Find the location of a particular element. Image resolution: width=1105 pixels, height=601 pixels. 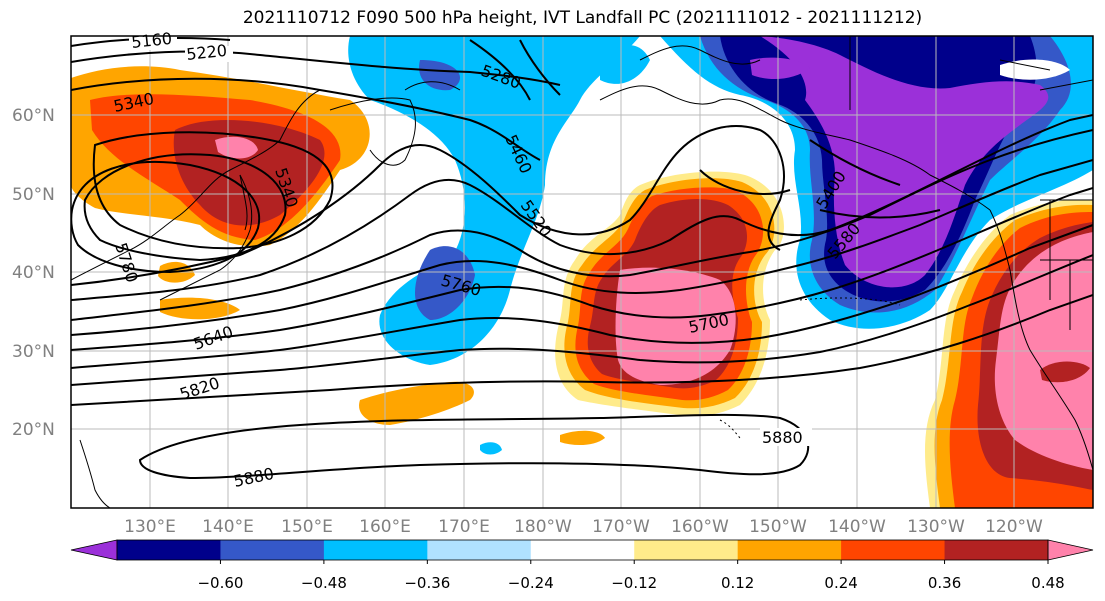

lon-label: 150°E is located at coordinates (307, 527).